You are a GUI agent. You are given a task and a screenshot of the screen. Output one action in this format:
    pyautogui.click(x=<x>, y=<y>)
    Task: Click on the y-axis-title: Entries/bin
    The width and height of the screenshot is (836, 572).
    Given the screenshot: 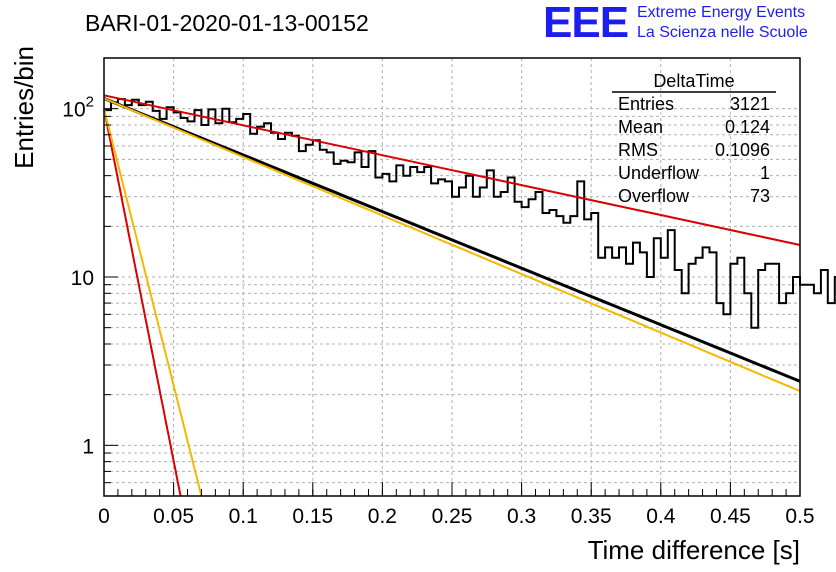 What is the action you would take?
    pyautogui.click(x=24, y=107)
    